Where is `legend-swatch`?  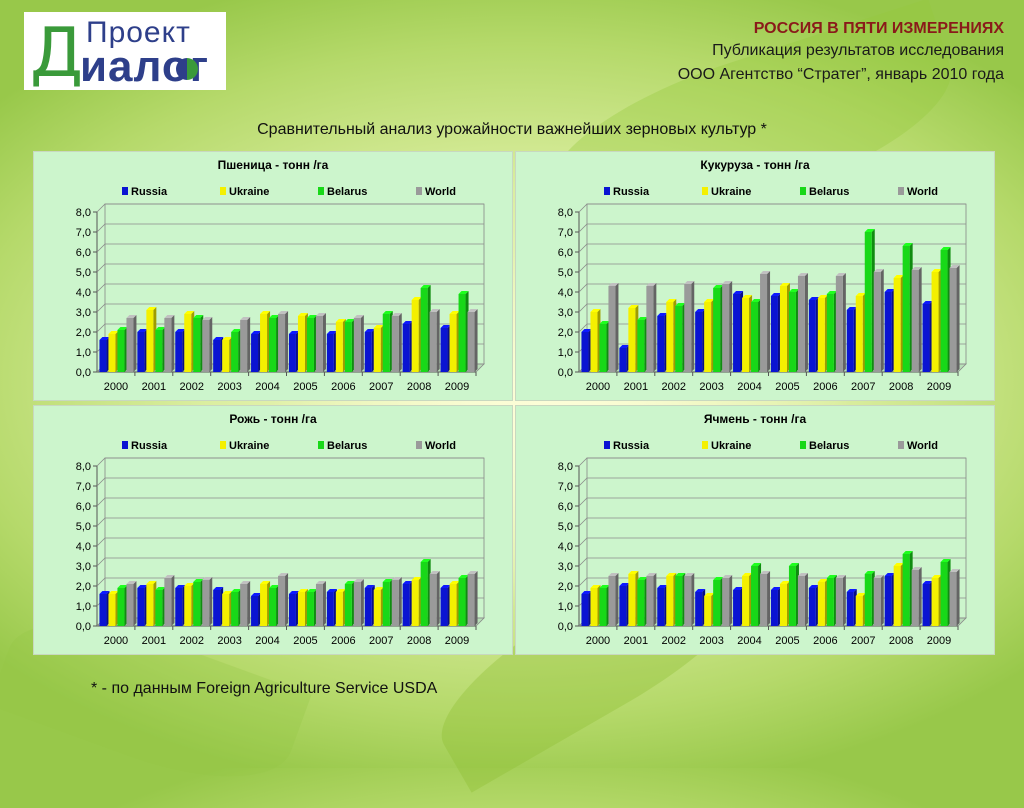
legend-swatch is located at coordinates (125, 445).